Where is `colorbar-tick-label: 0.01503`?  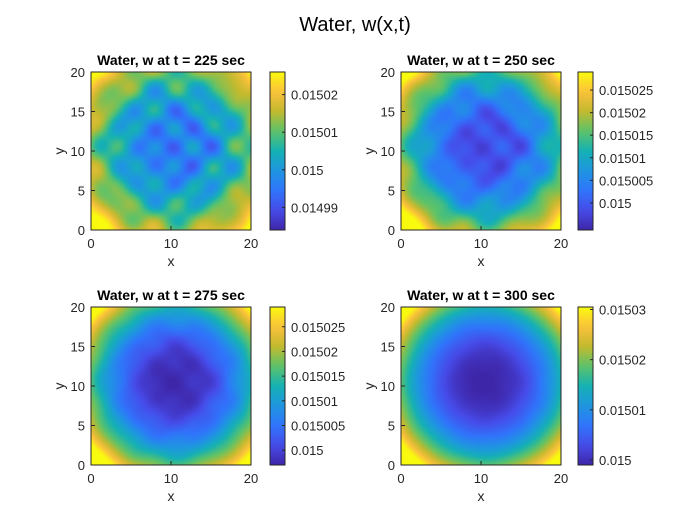
colorbar-tick-label: 0.01503 is located at coordinates (622, 310).